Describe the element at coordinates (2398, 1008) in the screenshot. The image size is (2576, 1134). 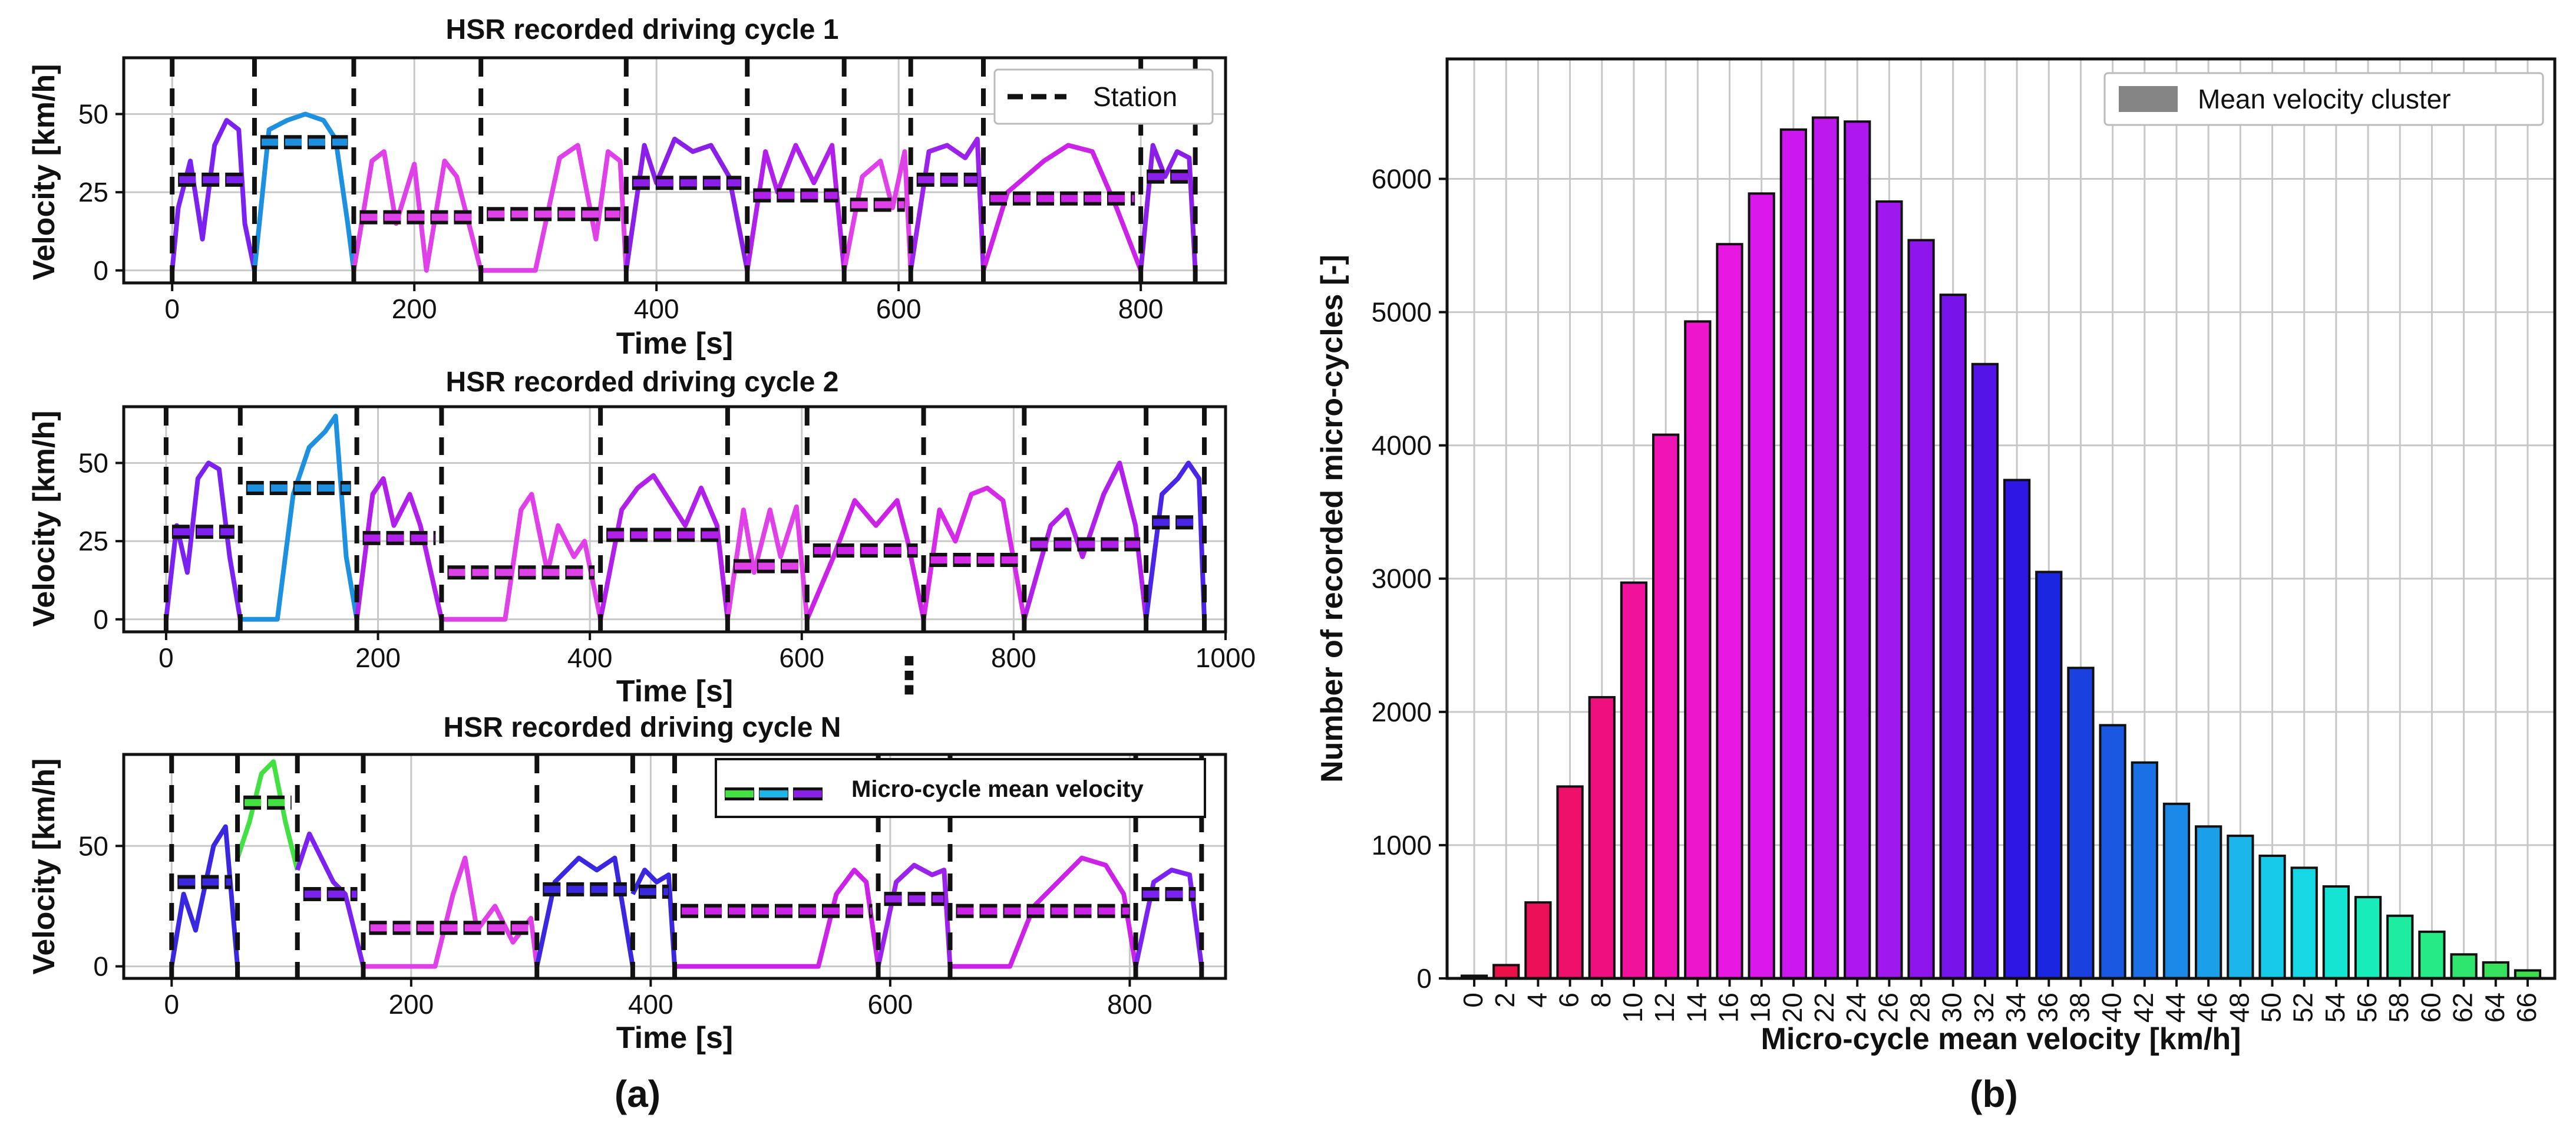
I see `x-tick-label: 58` at that location.